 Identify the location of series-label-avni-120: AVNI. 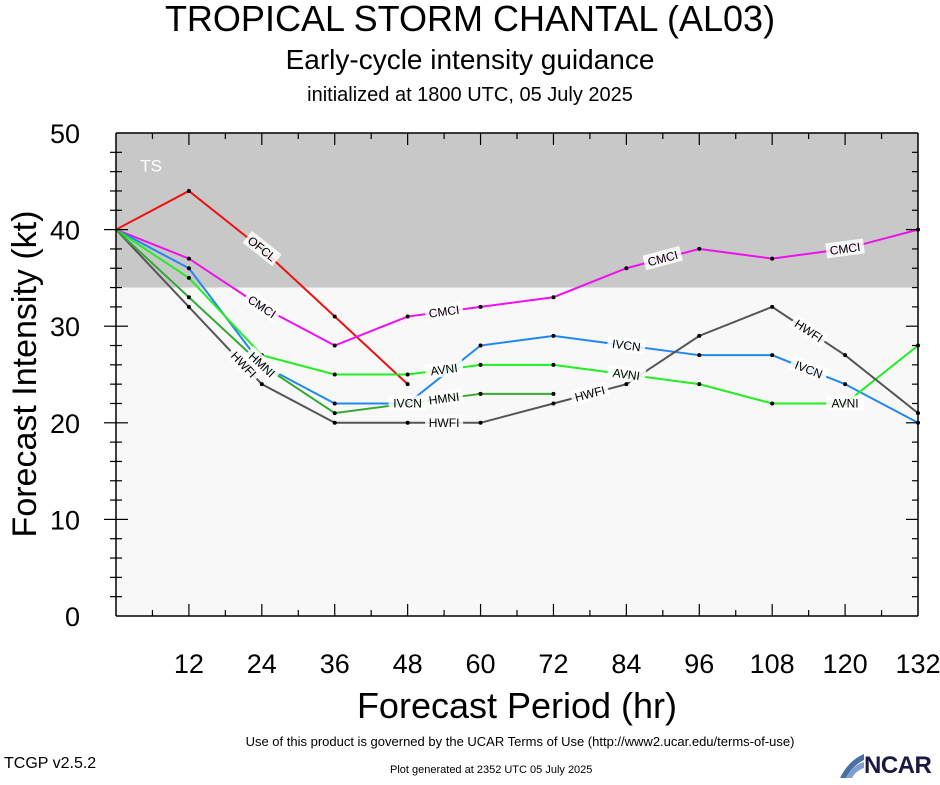
(845, 403).